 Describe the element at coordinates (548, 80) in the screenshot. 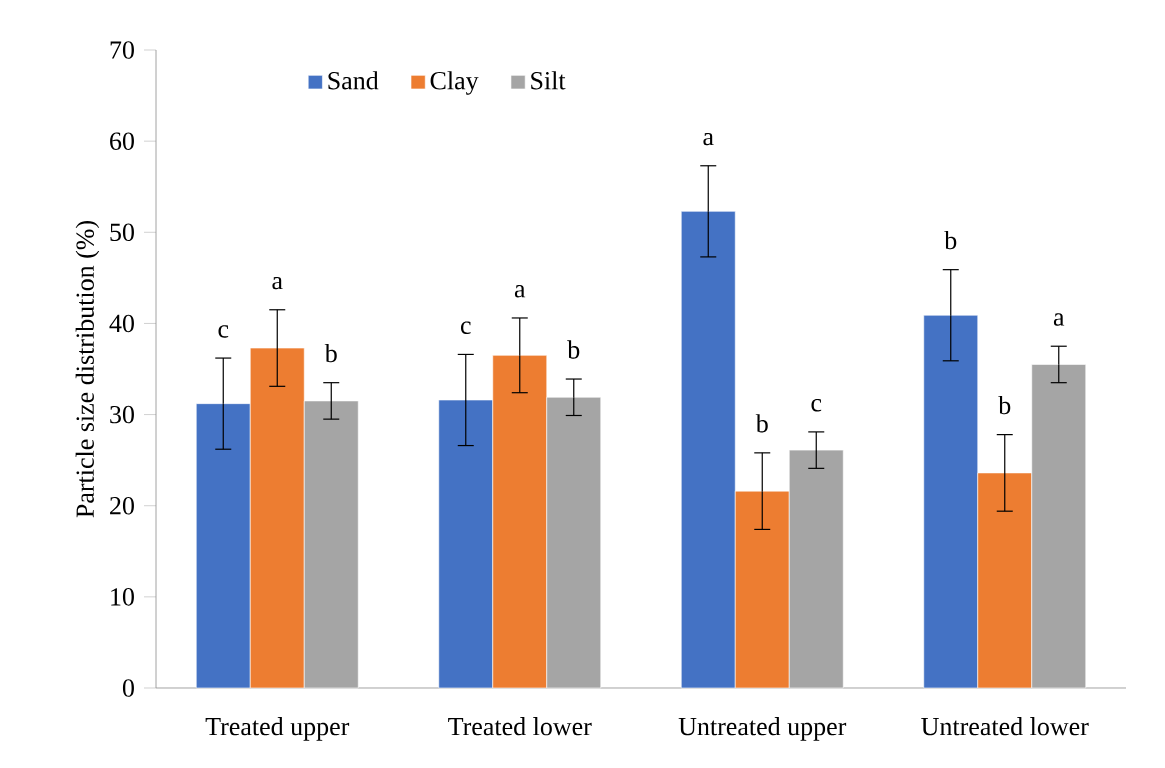

I see `legend-label: Silt` at that location.